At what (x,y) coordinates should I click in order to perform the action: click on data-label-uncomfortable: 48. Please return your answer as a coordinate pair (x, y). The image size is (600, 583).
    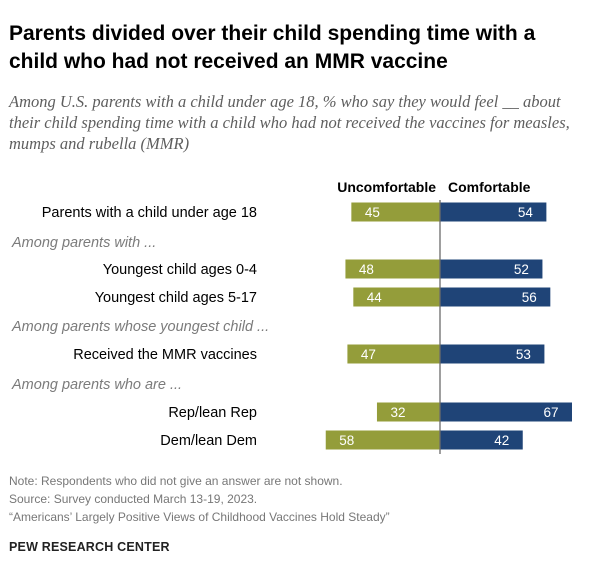
    Looking at the image, I should click on (366, 269).